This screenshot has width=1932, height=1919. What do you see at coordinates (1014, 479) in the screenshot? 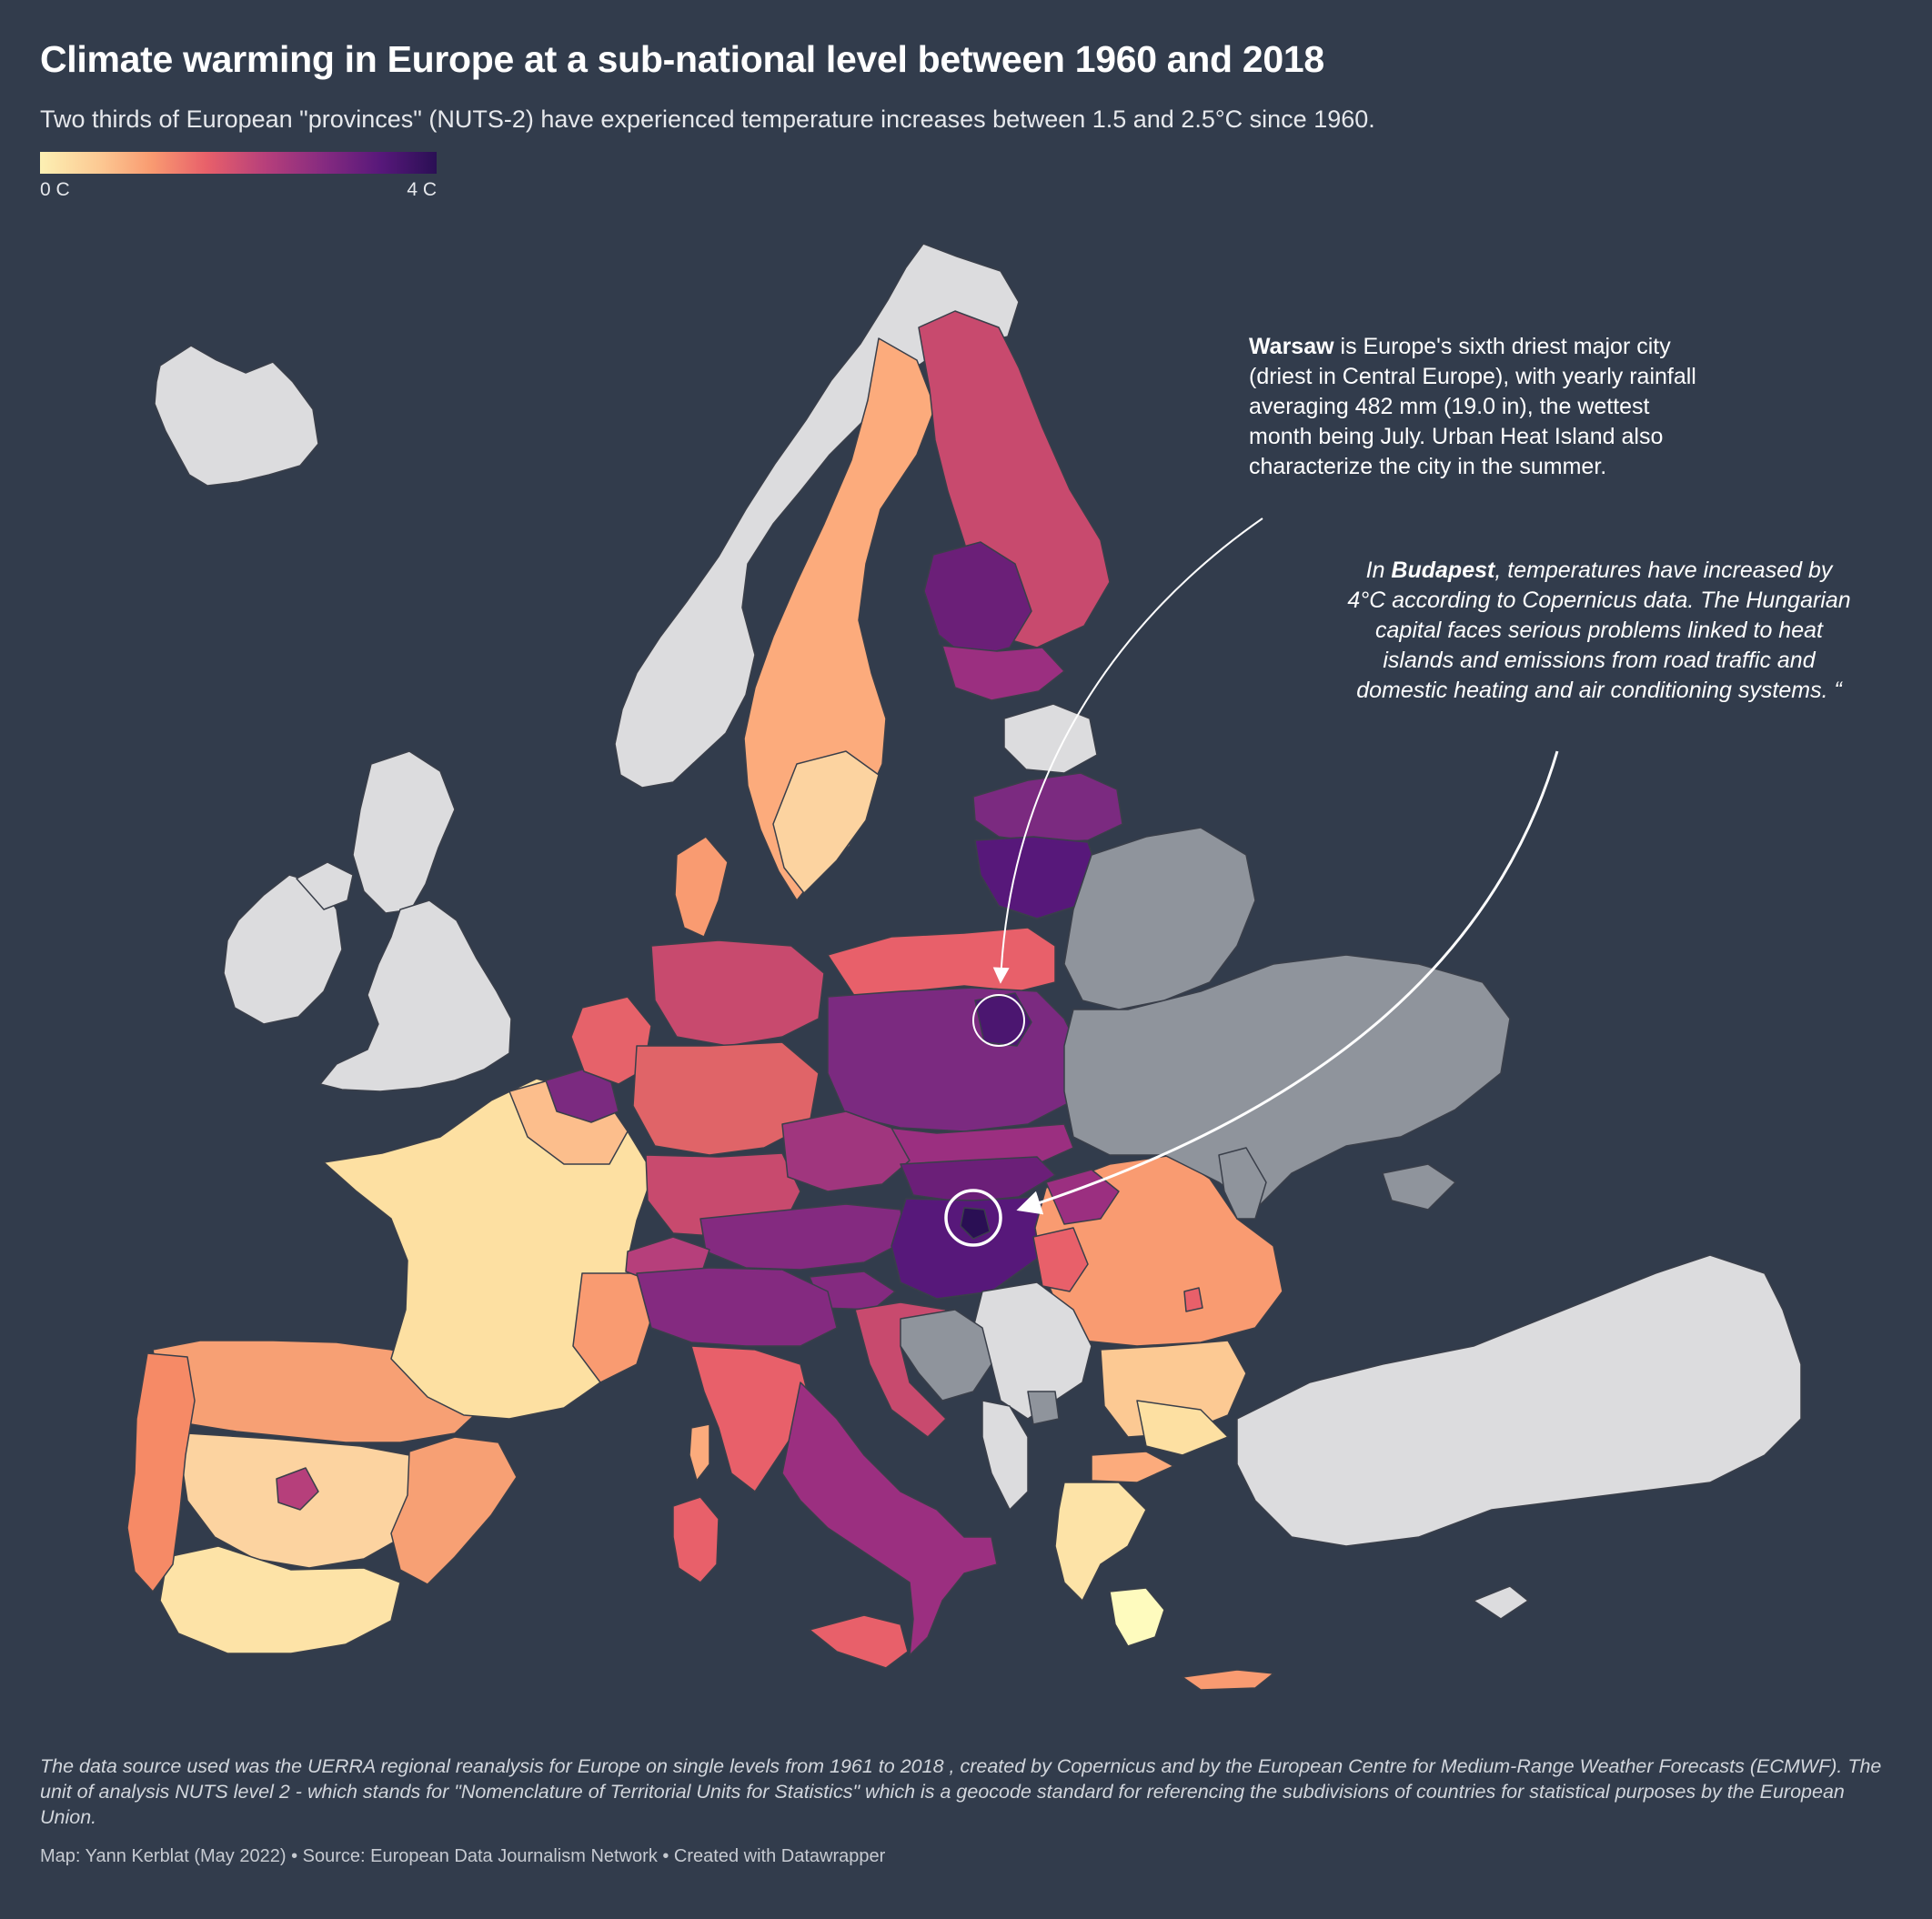
I see `region-finland-north` at bounding box center [1014, 479].